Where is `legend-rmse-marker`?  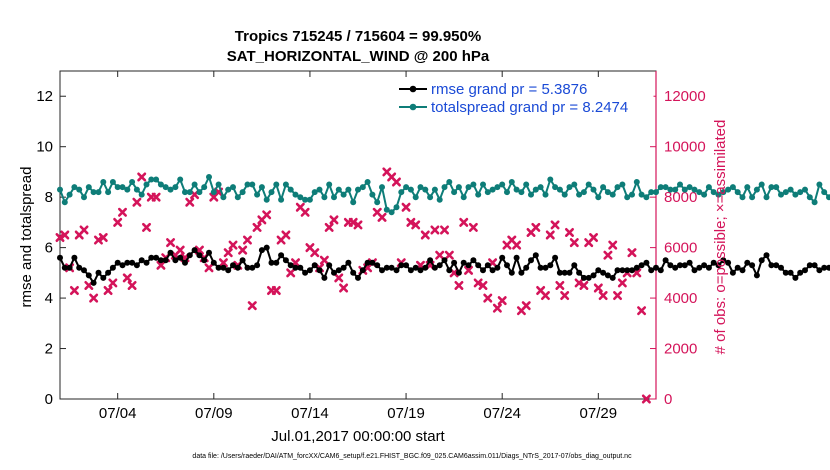 legend-rmse-marker is located at coordinates (413, 89).